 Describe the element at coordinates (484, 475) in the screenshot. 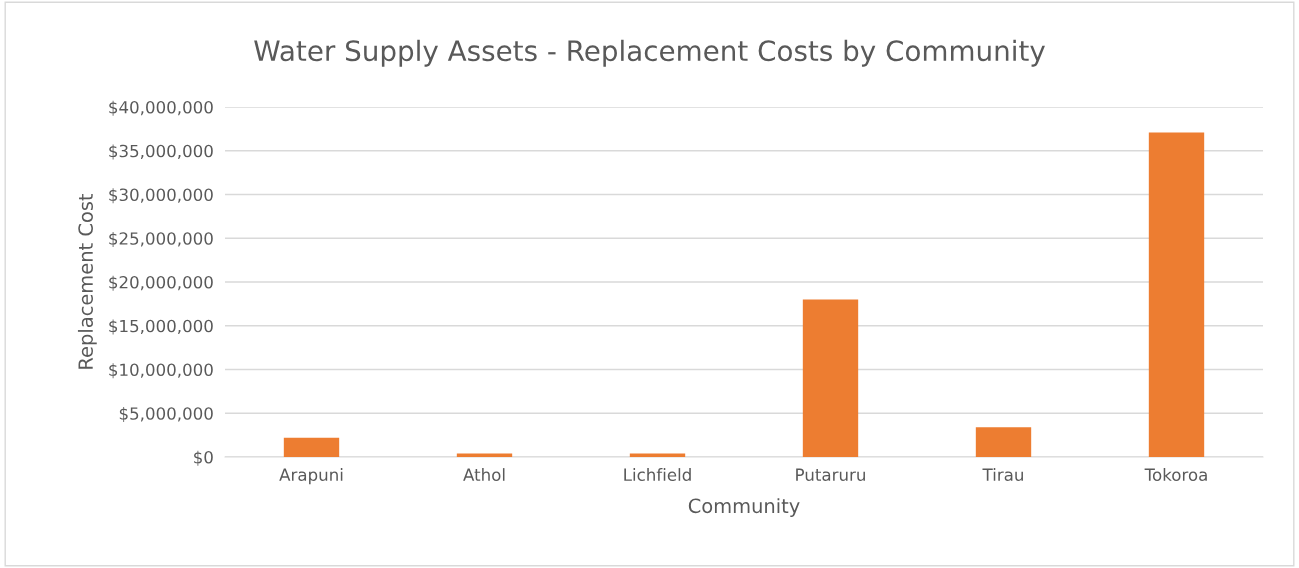

I see `x-tick-label: Athol` at that location.